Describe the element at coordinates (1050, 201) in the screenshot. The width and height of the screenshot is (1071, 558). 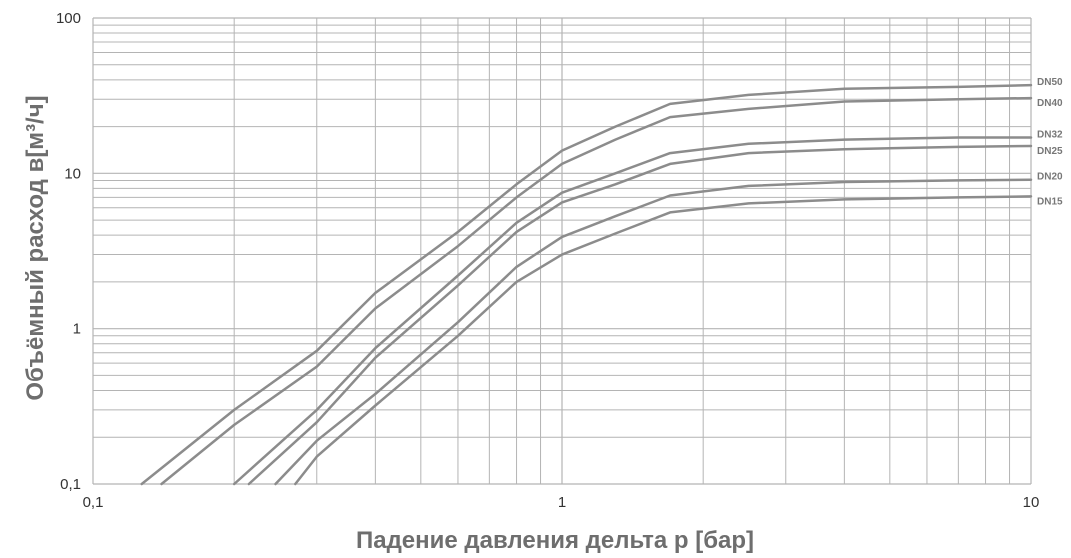
I see `series-label-dn15: DN15` at that location.